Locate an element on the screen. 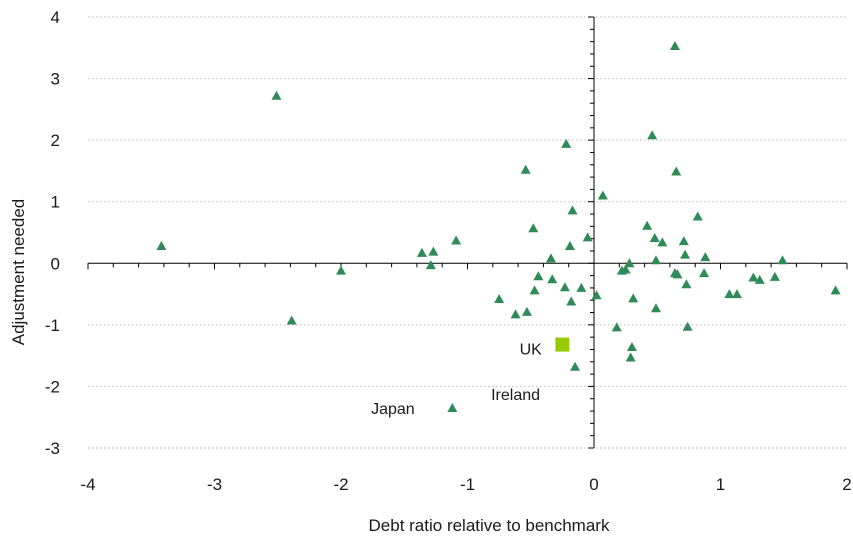  x-tick-label: 0 is located at coordinates (593, 484).